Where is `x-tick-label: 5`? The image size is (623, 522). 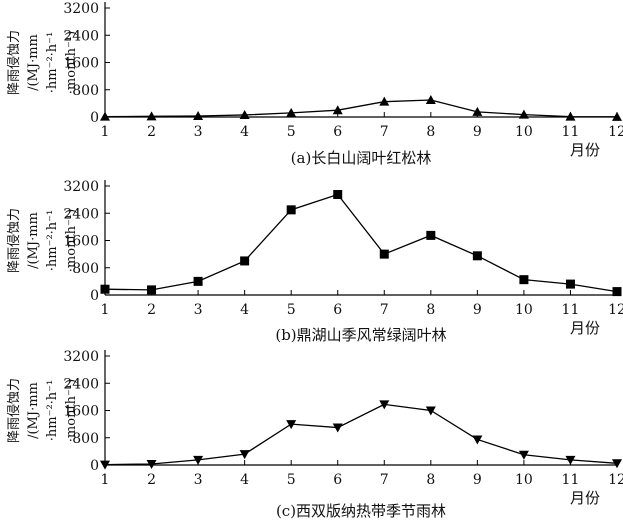 x-tick-label: 5 is located at coordinates (291, 132).